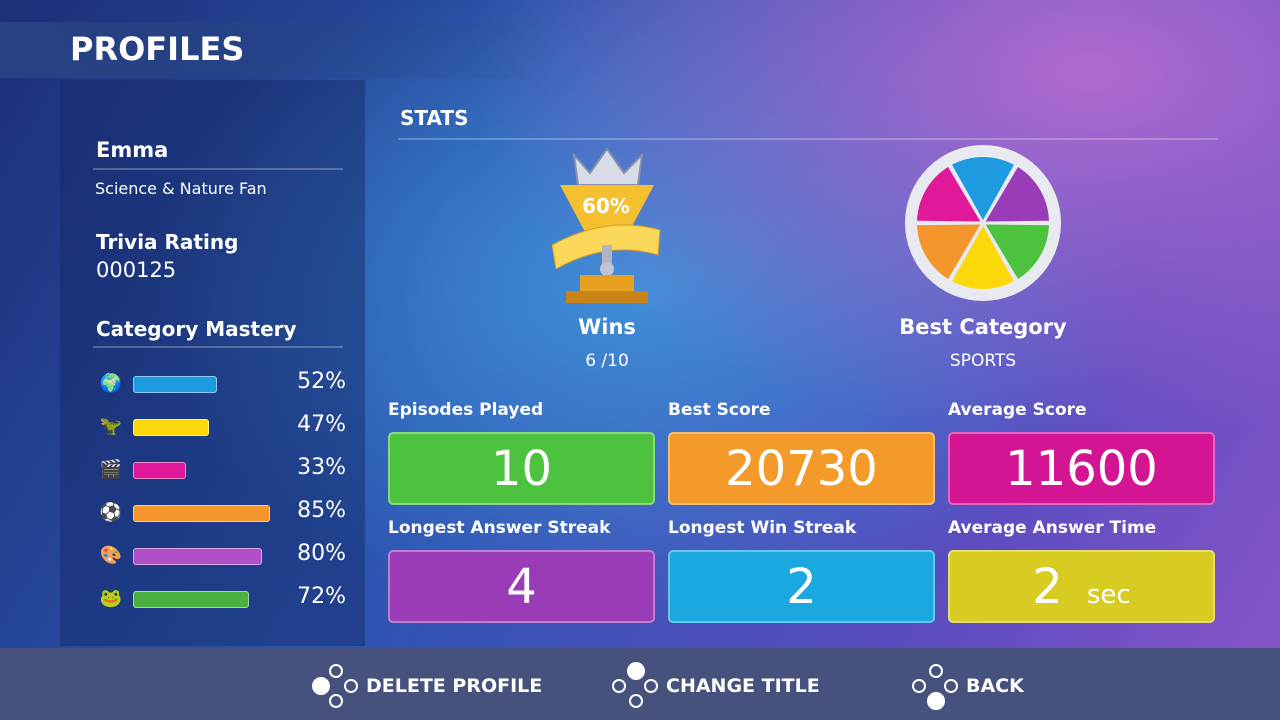 The width and height of the screenshot is (1280, 720). Describe the element at coordinates (111, 598) in the screenshot. I see `frog-icon: 🐸` at that location.